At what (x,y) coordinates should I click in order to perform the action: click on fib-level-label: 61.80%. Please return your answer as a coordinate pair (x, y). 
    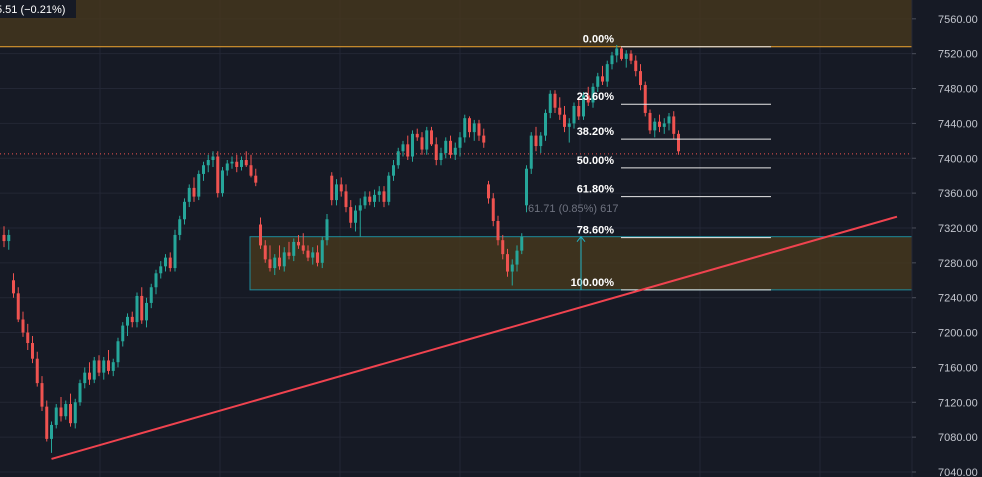
    Looking at the image, I should click on (596, 190).